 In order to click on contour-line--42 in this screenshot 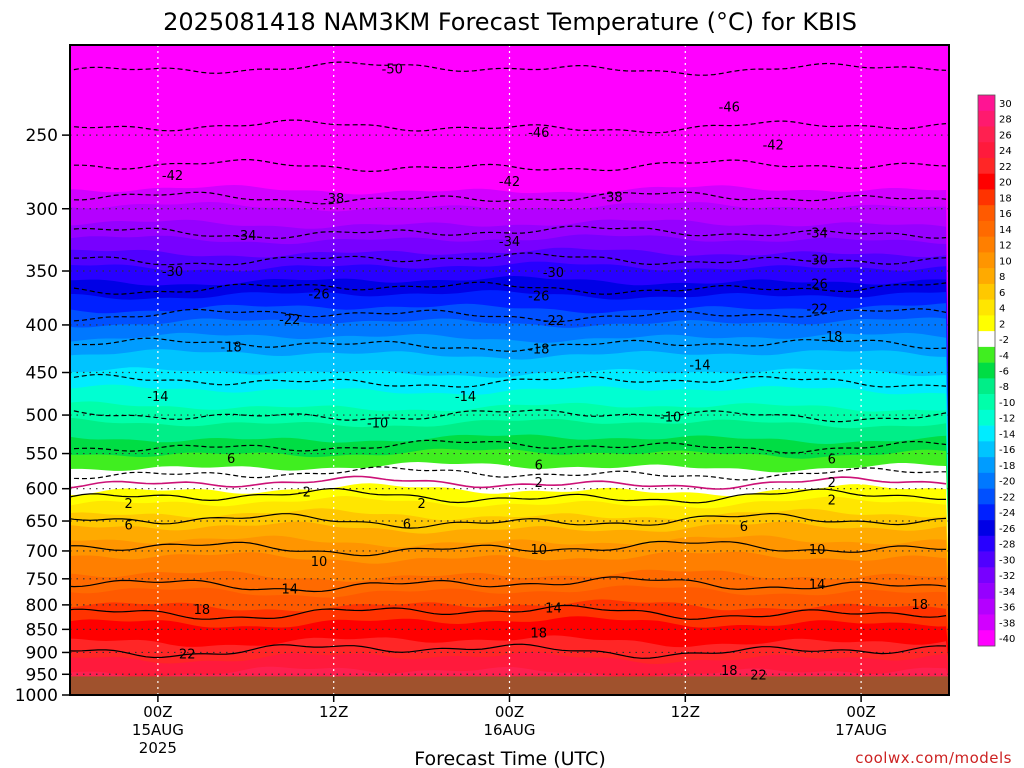, I will do `click(508, 166)`.